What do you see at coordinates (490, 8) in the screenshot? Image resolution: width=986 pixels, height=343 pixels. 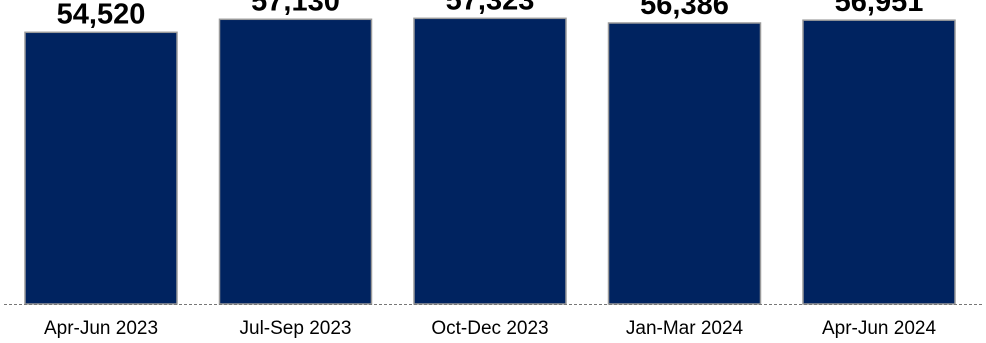 I see `bar-value-label-3: 57,323` at bounding box center [490, 8].